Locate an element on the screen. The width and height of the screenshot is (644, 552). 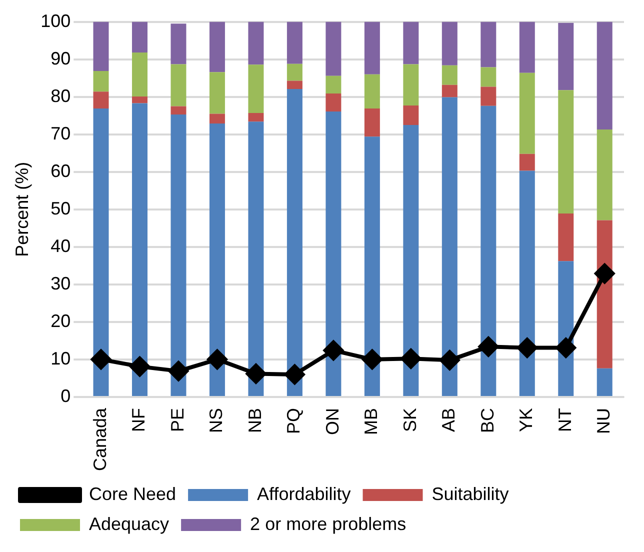
legend-label: 2 or more problems is located at coordinates (328, 524).